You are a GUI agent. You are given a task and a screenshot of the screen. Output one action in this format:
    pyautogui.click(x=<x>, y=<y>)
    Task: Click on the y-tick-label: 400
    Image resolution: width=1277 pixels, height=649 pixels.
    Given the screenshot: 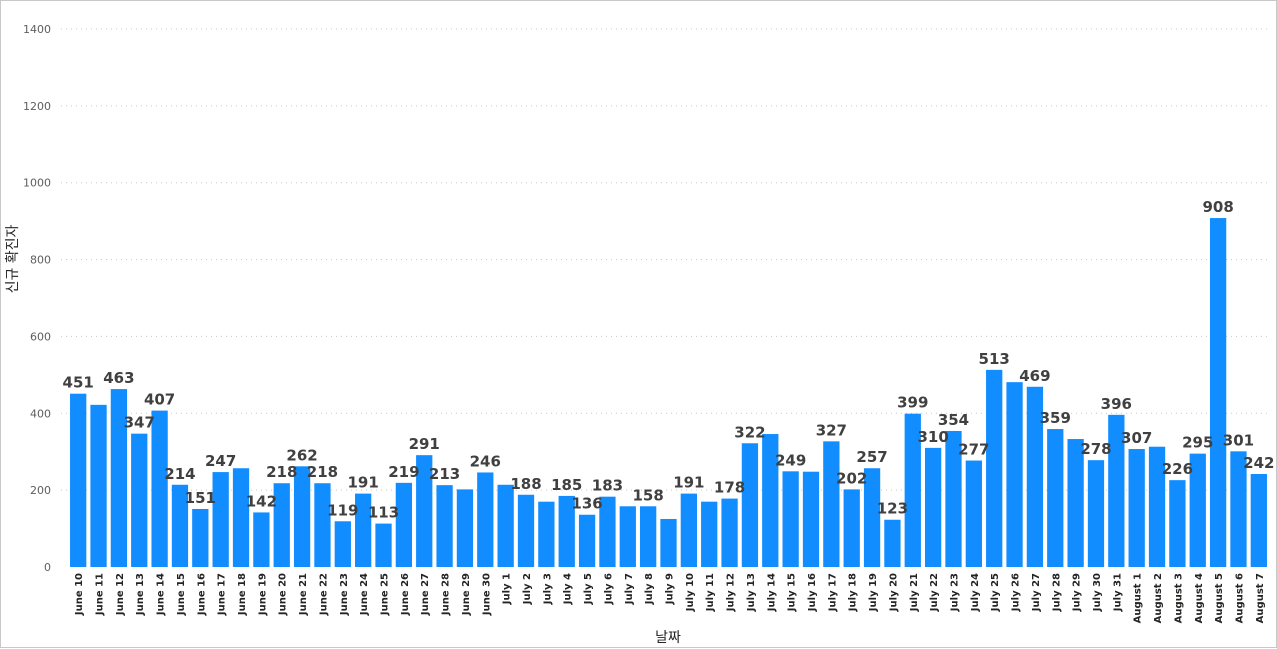 What is the action you would take?
    pyautogui.click(x=40, y=413)
    